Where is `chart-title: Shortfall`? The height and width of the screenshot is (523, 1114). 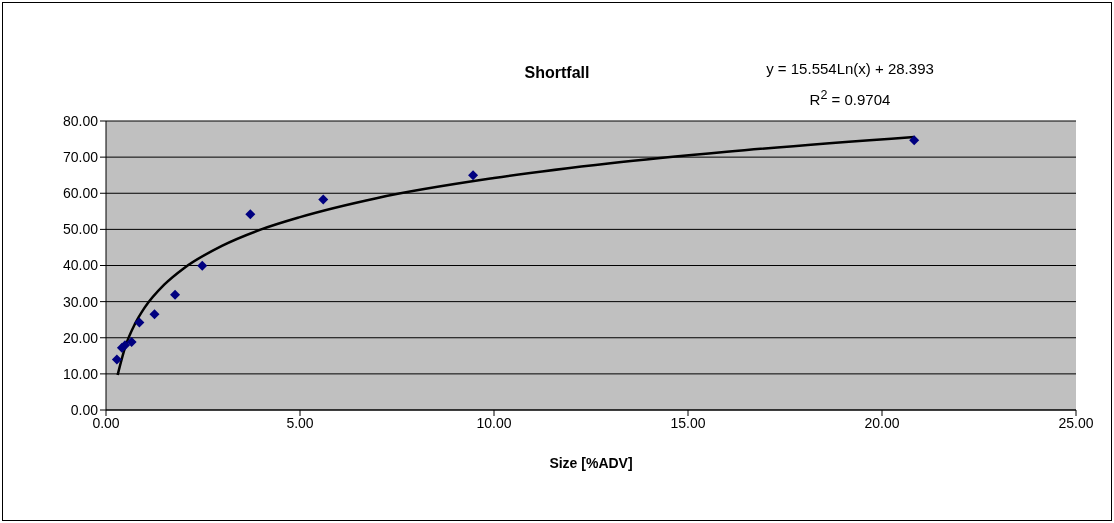 chart-title: Shortfall is located at coordinates (557, 72).